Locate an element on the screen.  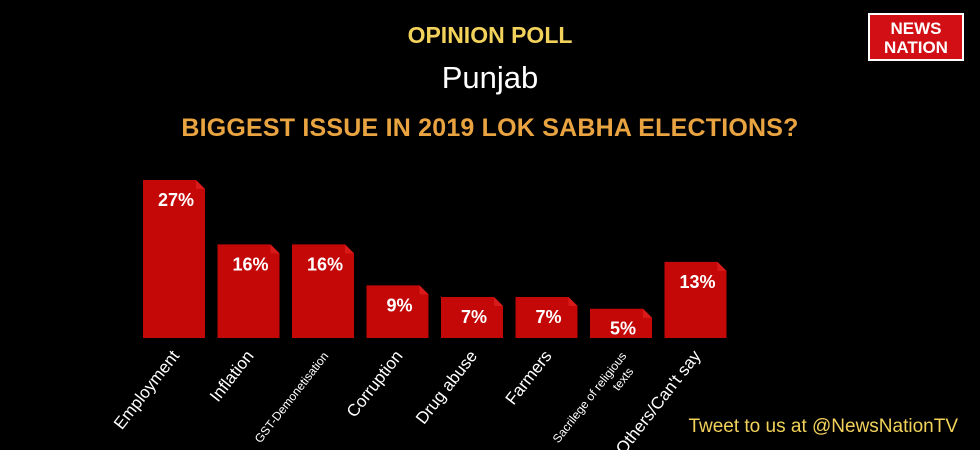
tweet-prompt: Tweet to us at @NewsNationTV is located at coordinates (823, 426).